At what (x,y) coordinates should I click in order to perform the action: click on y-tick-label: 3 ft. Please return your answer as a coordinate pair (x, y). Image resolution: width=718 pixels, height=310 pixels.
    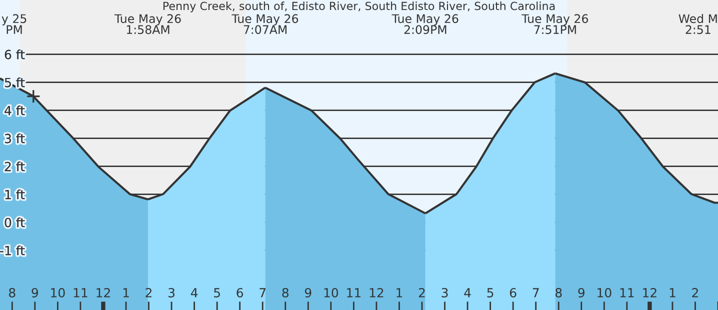
    Looking at the image, I should click on (14, 139).